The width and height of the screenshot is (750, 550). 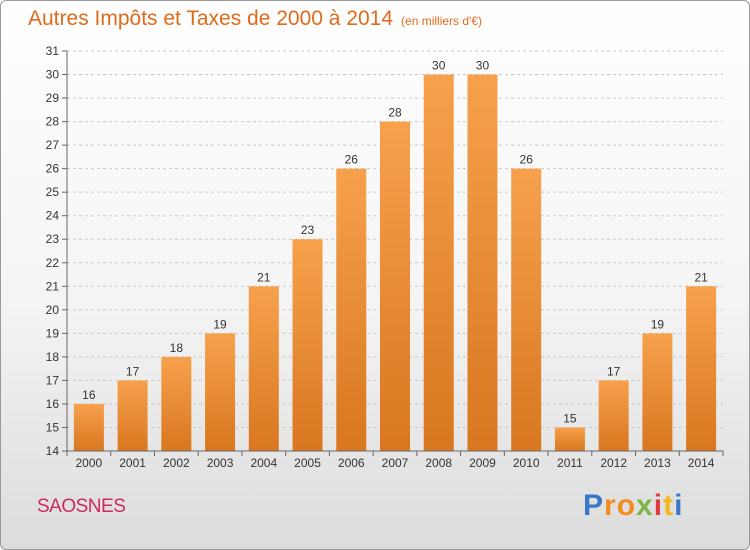 I want to click on y-tick-label: 29, so click(x=53, y=98).